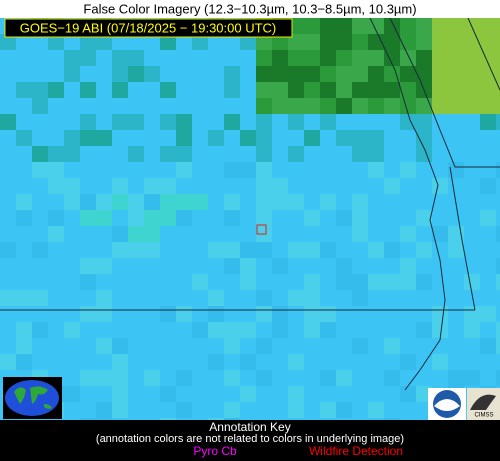  What do you see at coordinates (250, 9) in the screenshot?
I see `title-bar` at bounding box center [250, 9].